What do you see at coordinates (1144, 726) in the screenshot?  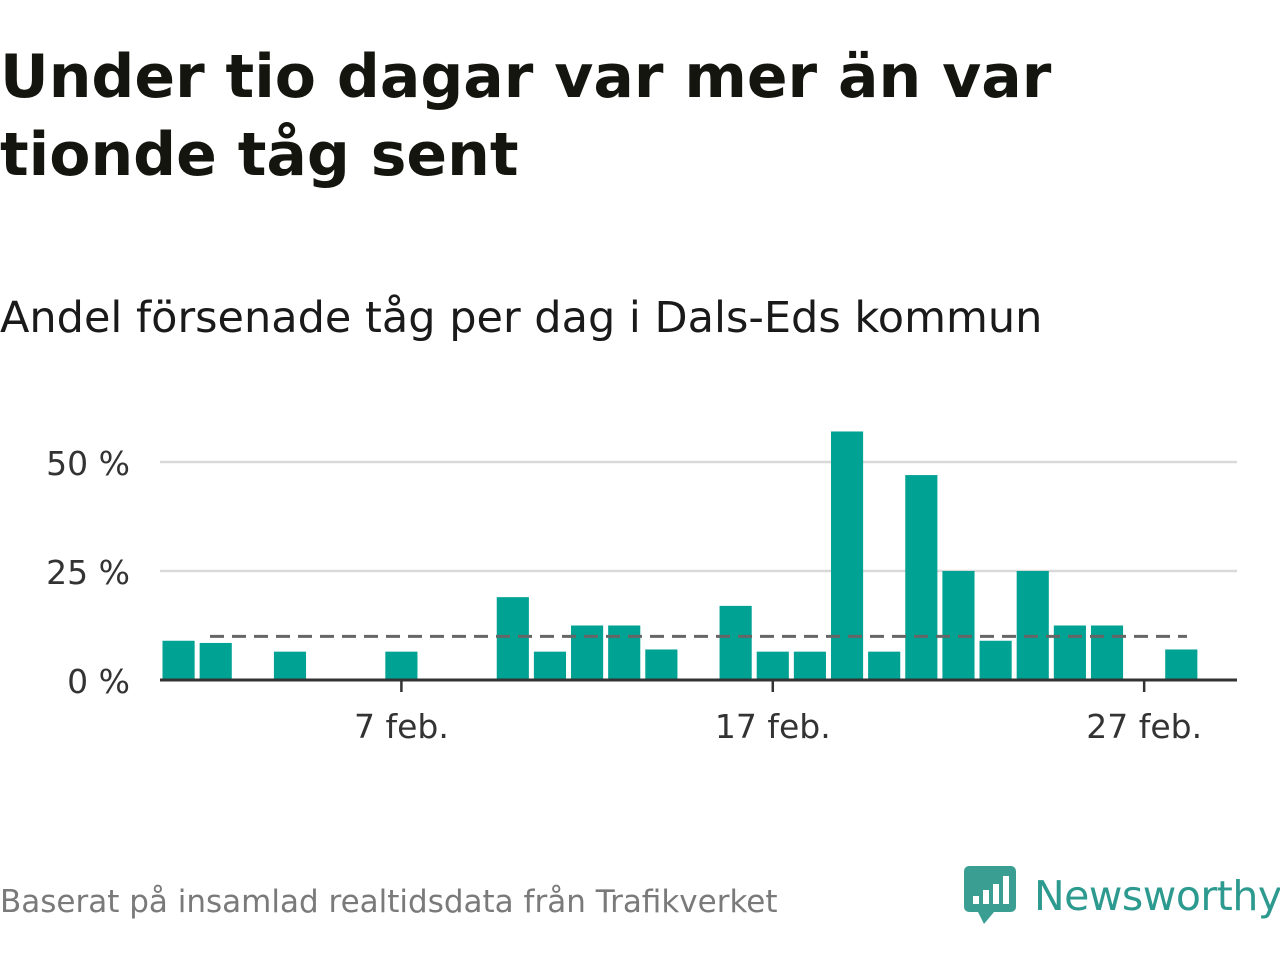 I see `x-tick-label: 27 feb.` at bounding box center [1144, 726].